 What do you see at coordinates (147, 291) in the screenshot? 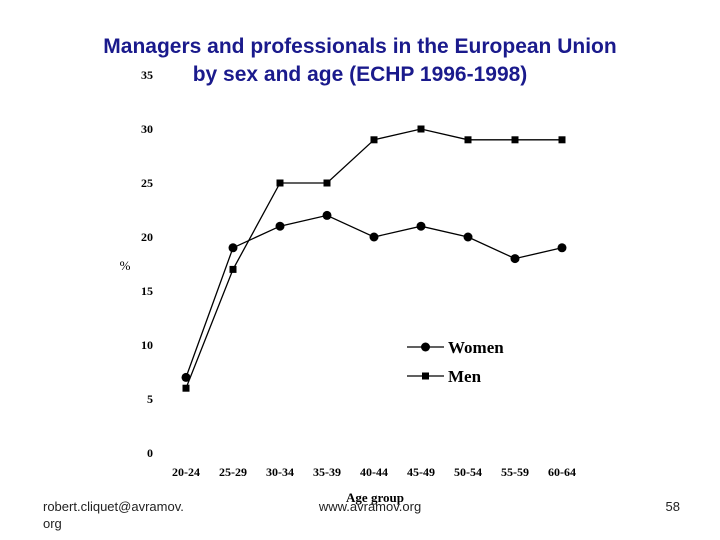
I see `y-tick-label: 15` at bounding box center [147, 291].